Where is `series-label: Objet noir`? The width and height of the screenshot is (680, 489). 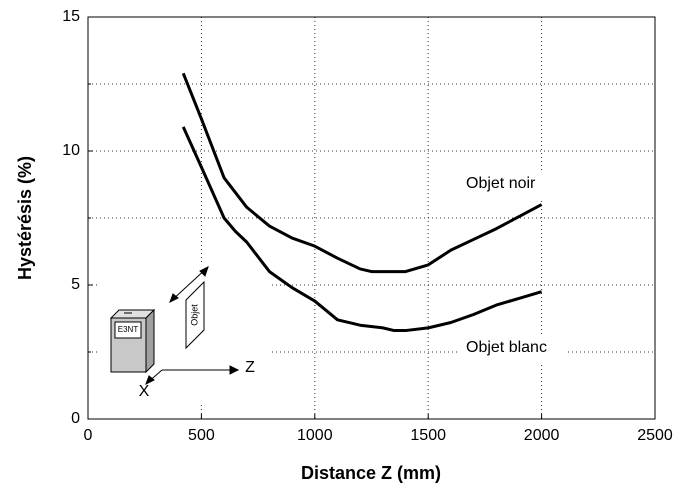 series-label: Objet noir is located at coordinates (501, 183).